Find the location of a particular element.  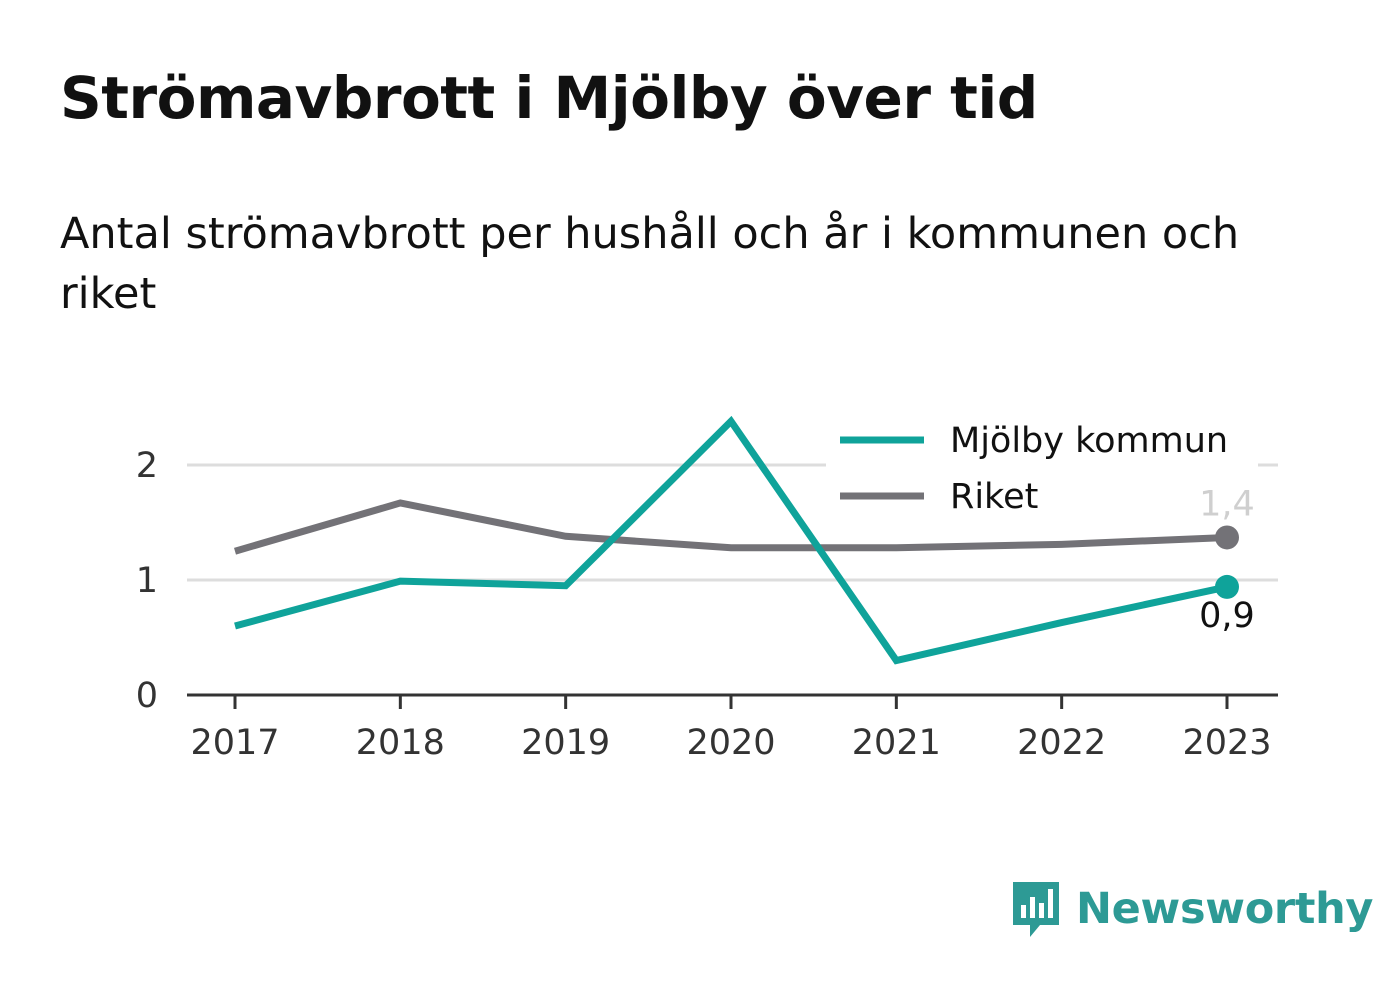

end-value-label-0: 0,9 is located at coordinates (1227, 616).